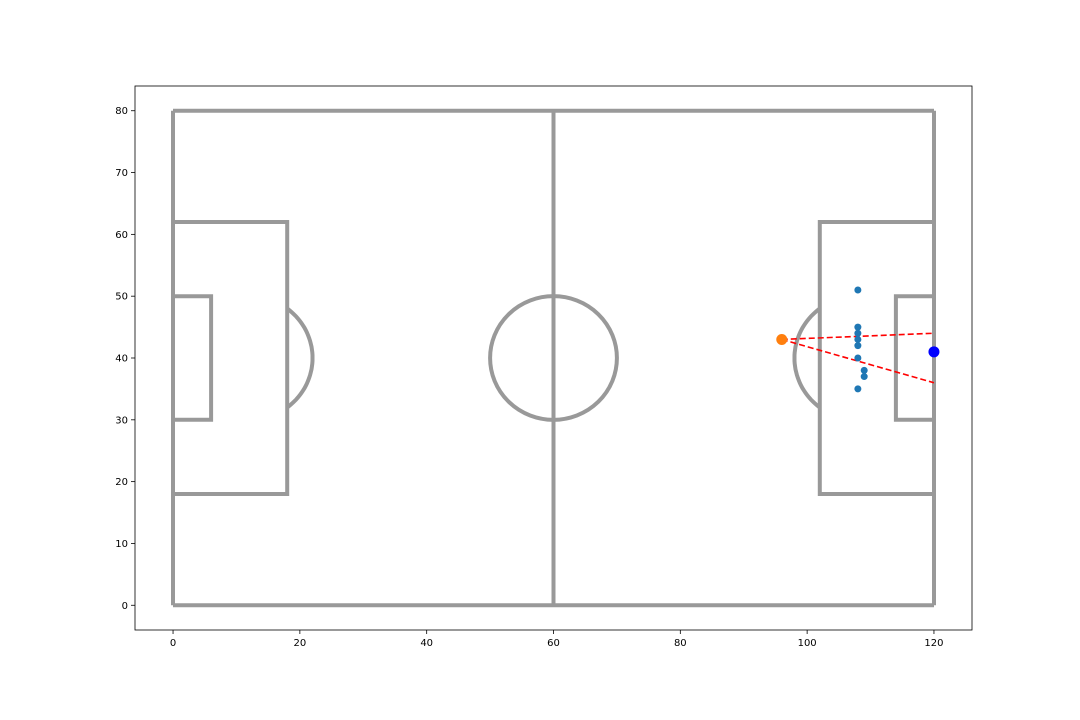 This screenshot has height=720, width=1080. Describe the element at coordinates (913, 358) in the screenshot. I see `six-yard-box-right` at that location.